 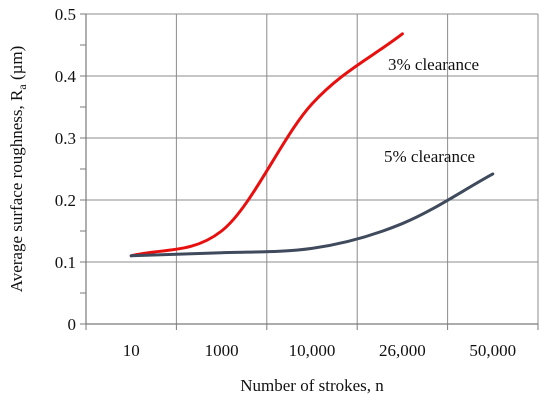 I want to click on x-tick-label: 10, so click(x=131, y=350).